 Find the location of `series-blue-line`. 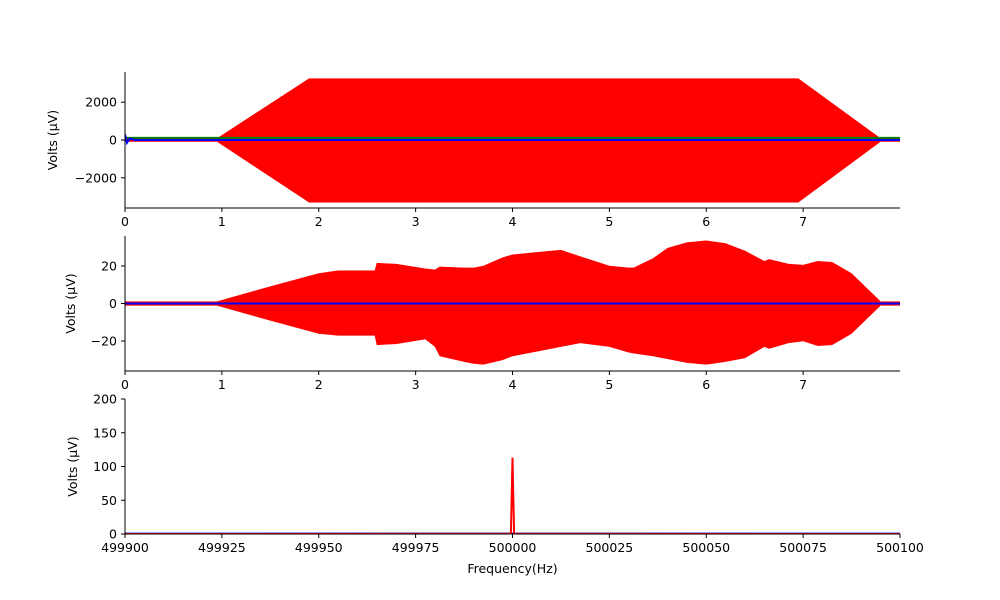

series-blue-line is located at coordinates (512, 140).